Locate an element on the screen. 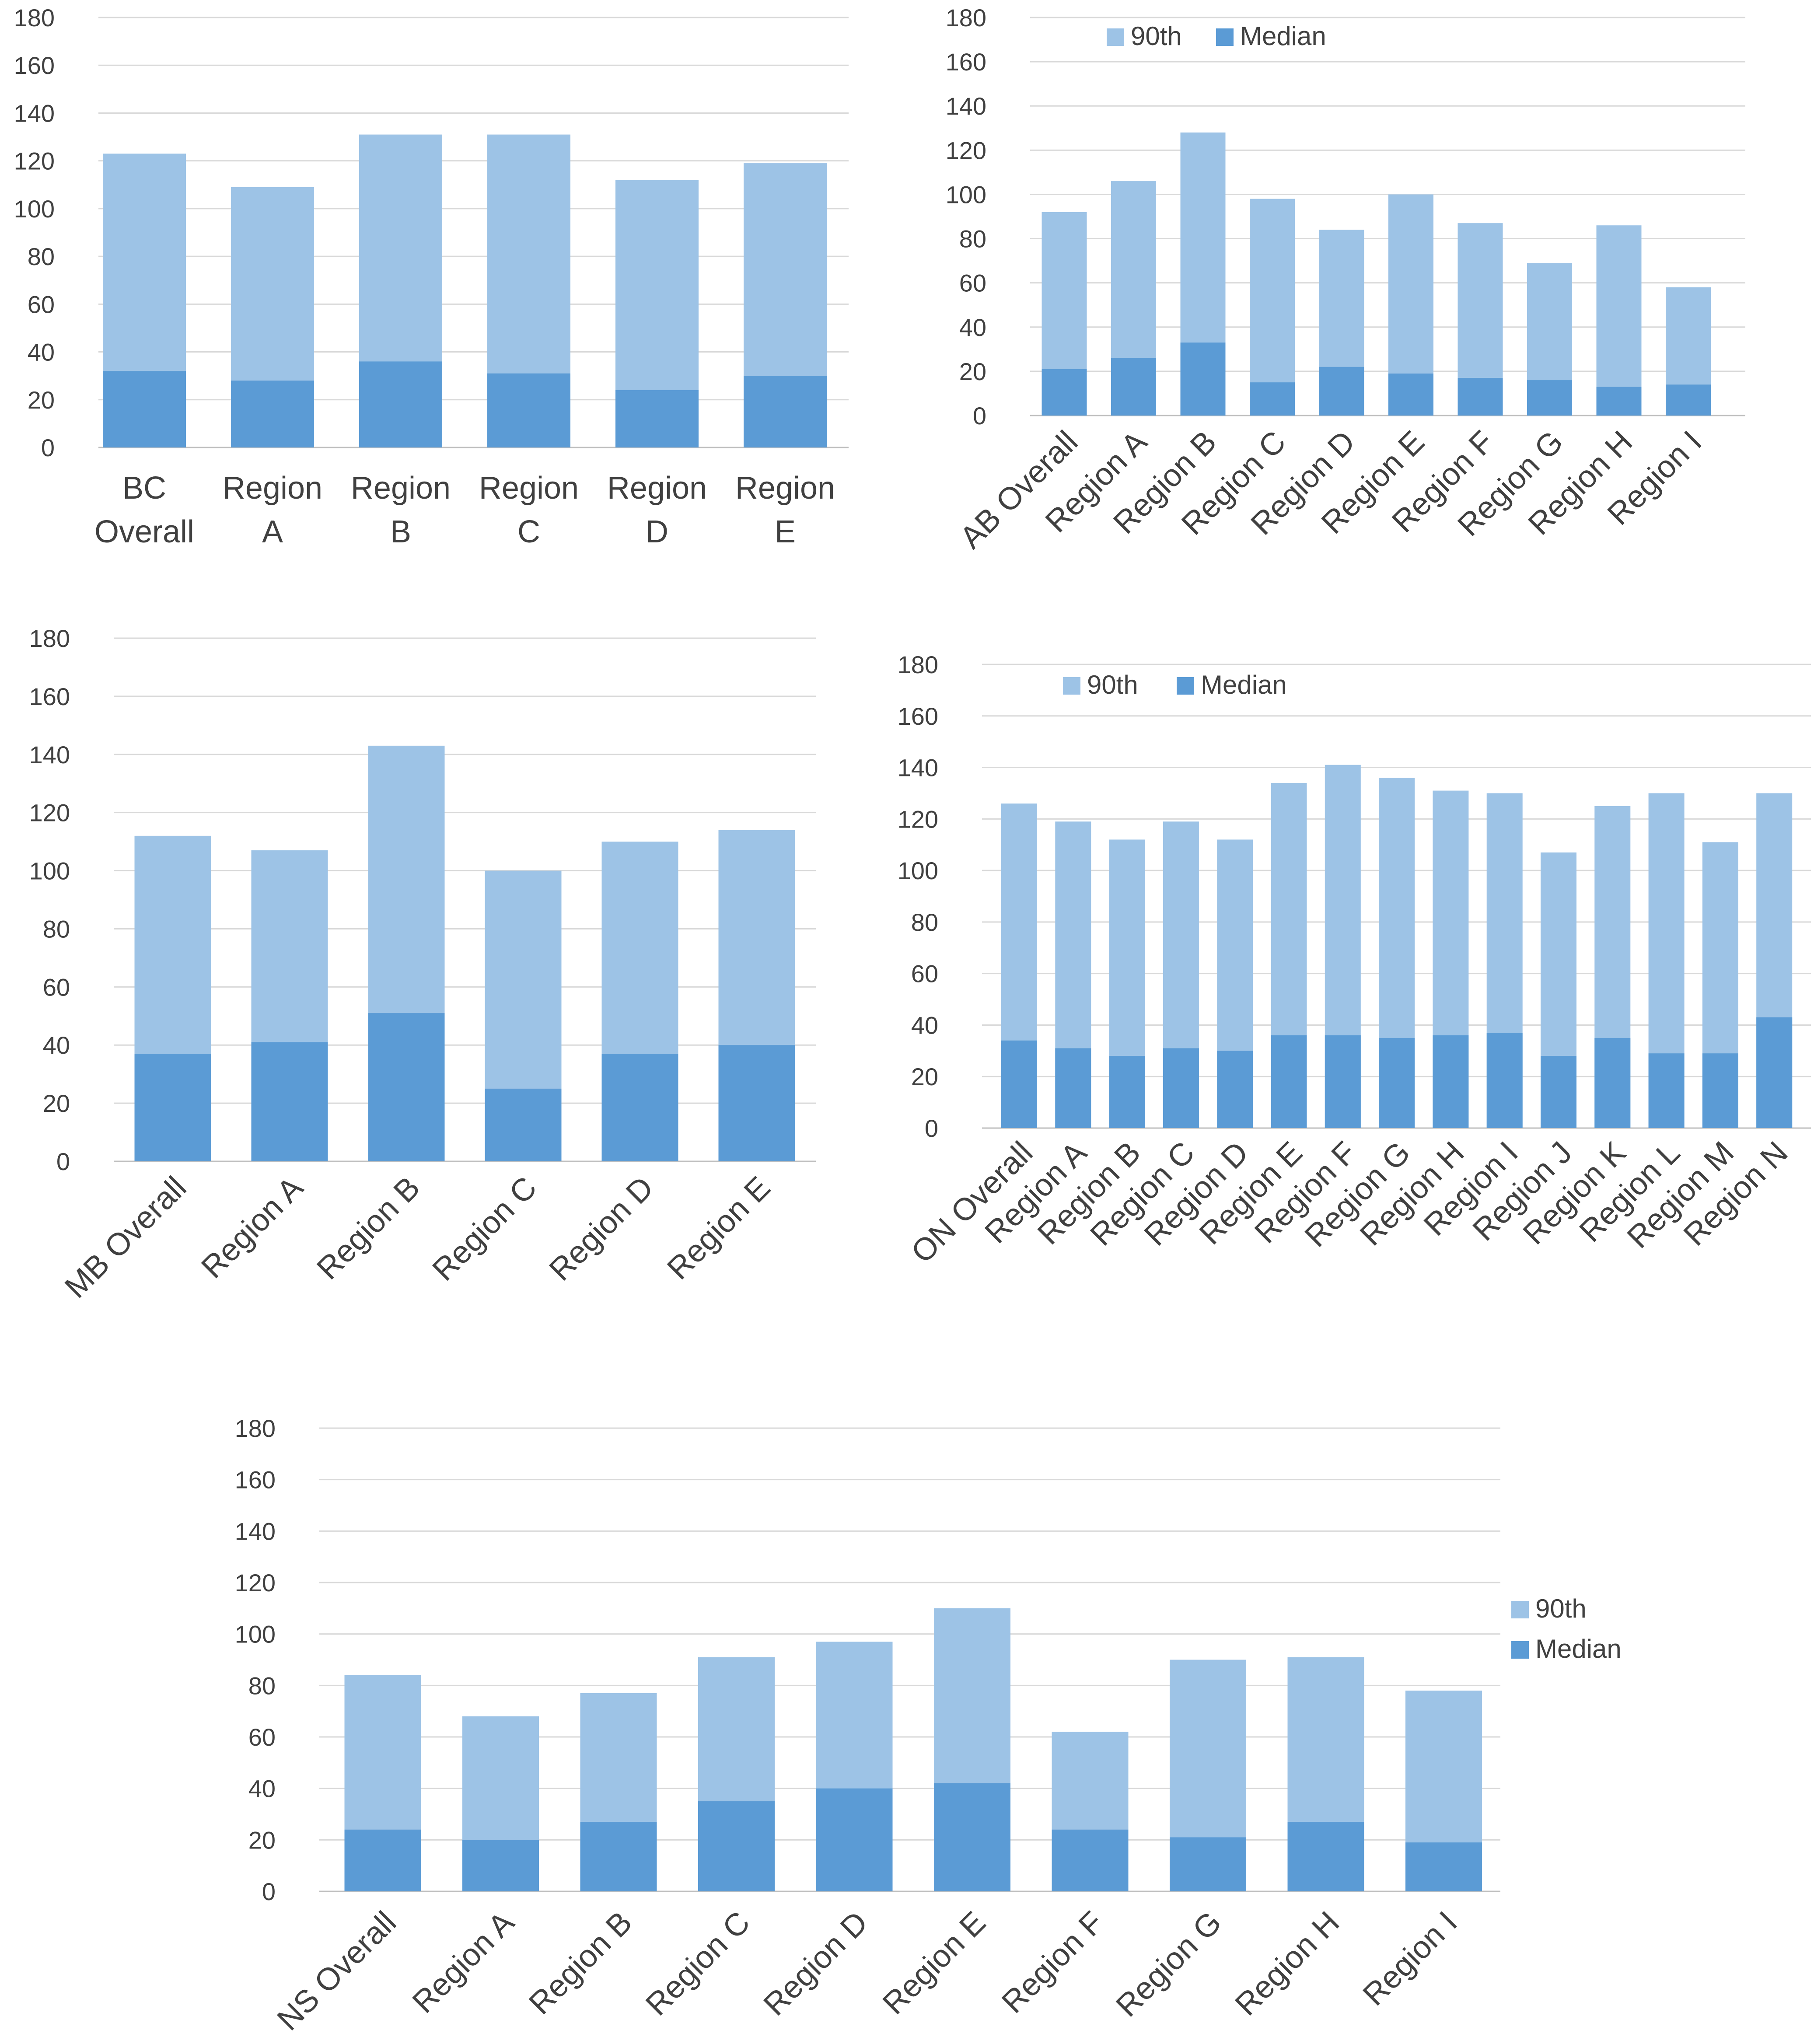  x-tick-label: Region H is located at coordinates (1287, 1964).